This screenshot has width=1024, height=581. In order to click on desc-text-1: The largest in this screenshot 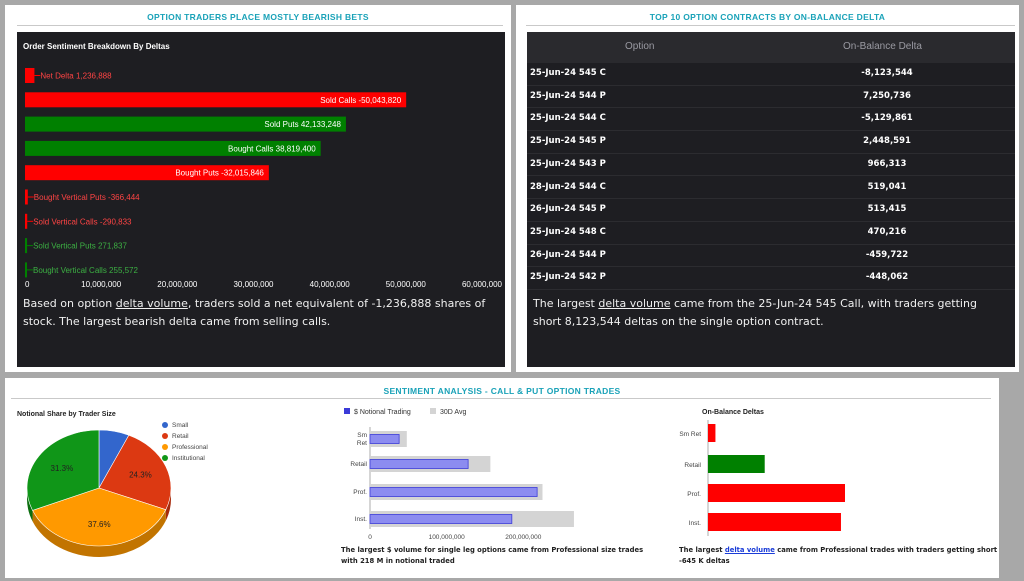, I will do `click(566, 303)`.